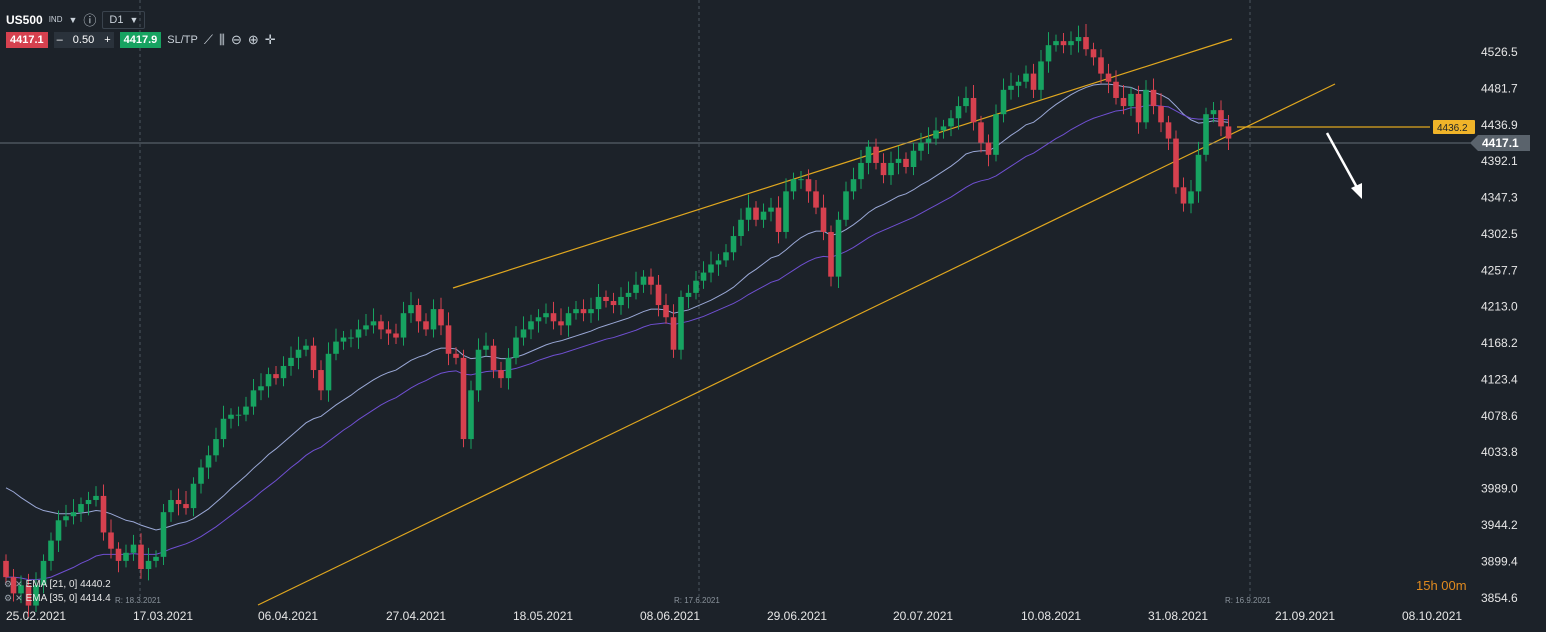 The image size is (1546, 632). What do you see at coordinates (1499, 307) in the screenshot?
I see `y-tick-label: 4213.0` at bounding box center [1499, 307].